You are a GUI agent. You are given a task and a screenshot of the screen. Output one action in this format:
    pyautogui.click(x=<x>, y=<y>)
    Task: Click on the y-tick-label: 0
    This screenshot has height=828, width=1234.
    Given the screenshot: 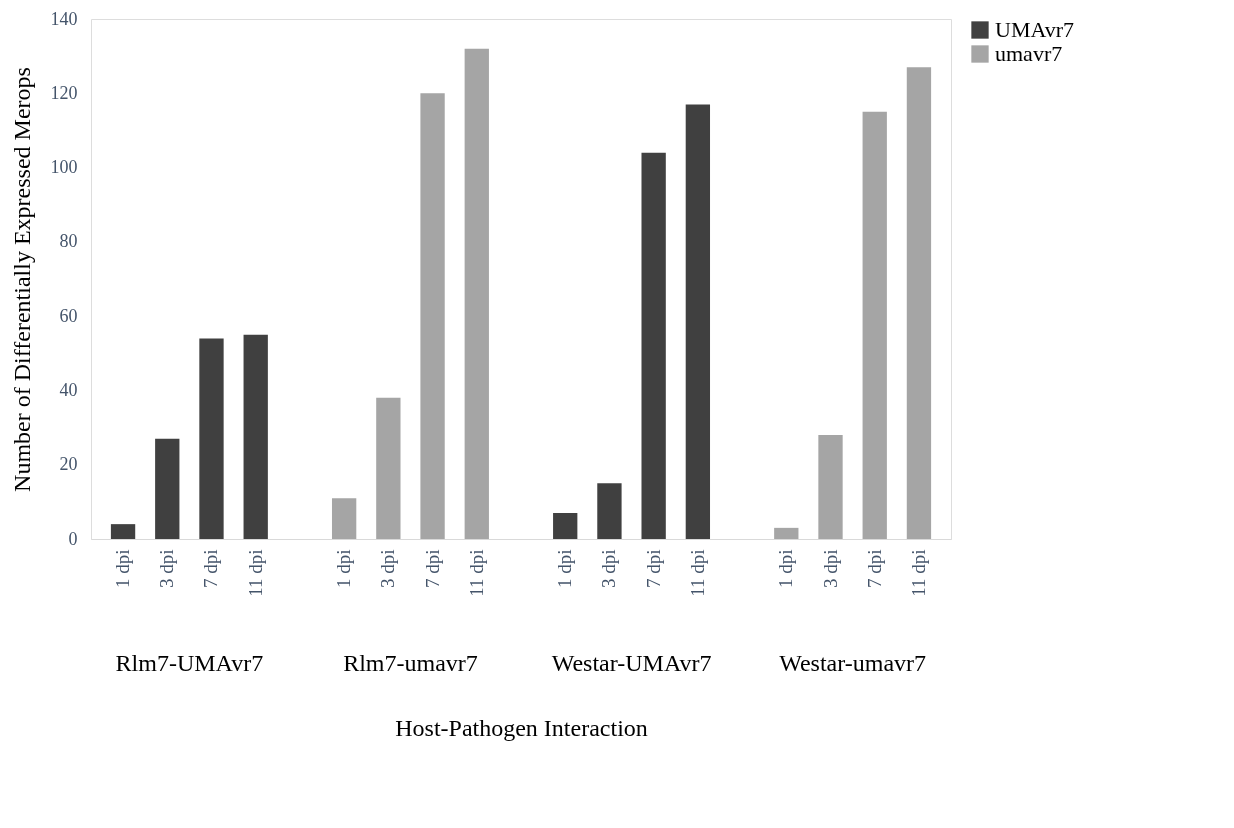 What is the action you would take?
    pyautogui.click(x=73, y=538)
    